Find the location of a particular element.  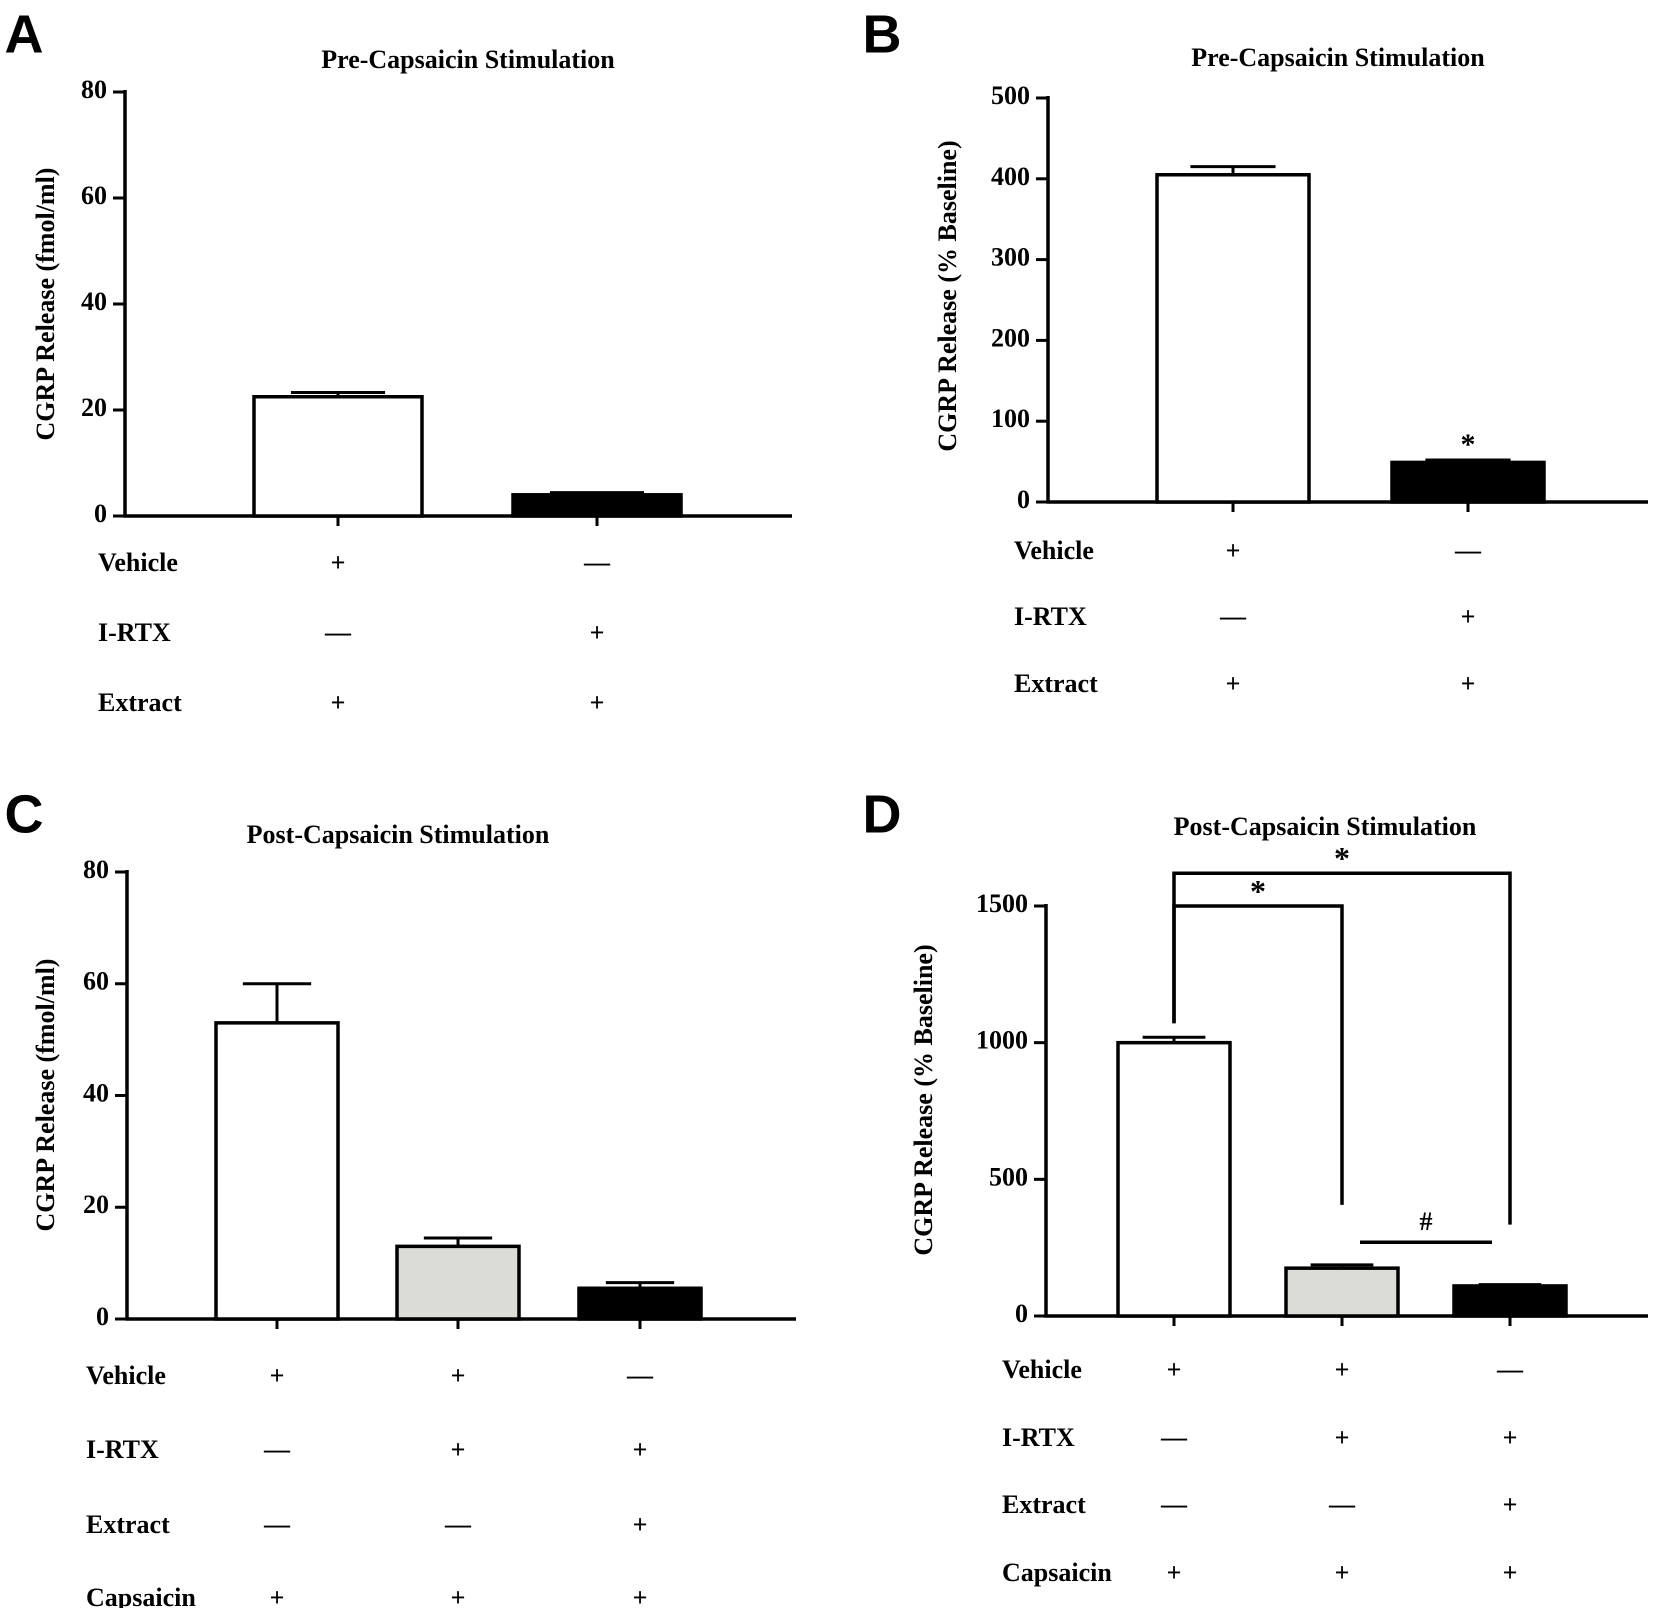

y-tick-label: 1500 is located at coordinates (1002, 903).